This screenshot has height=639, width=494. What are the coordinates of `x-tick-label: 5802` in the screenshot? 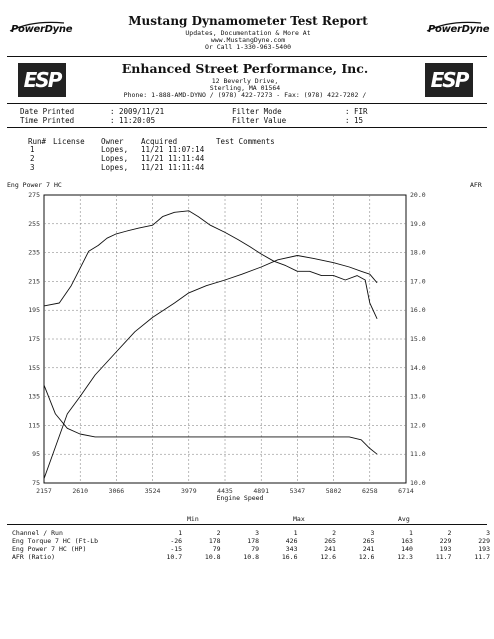 It's located at (334, 491).